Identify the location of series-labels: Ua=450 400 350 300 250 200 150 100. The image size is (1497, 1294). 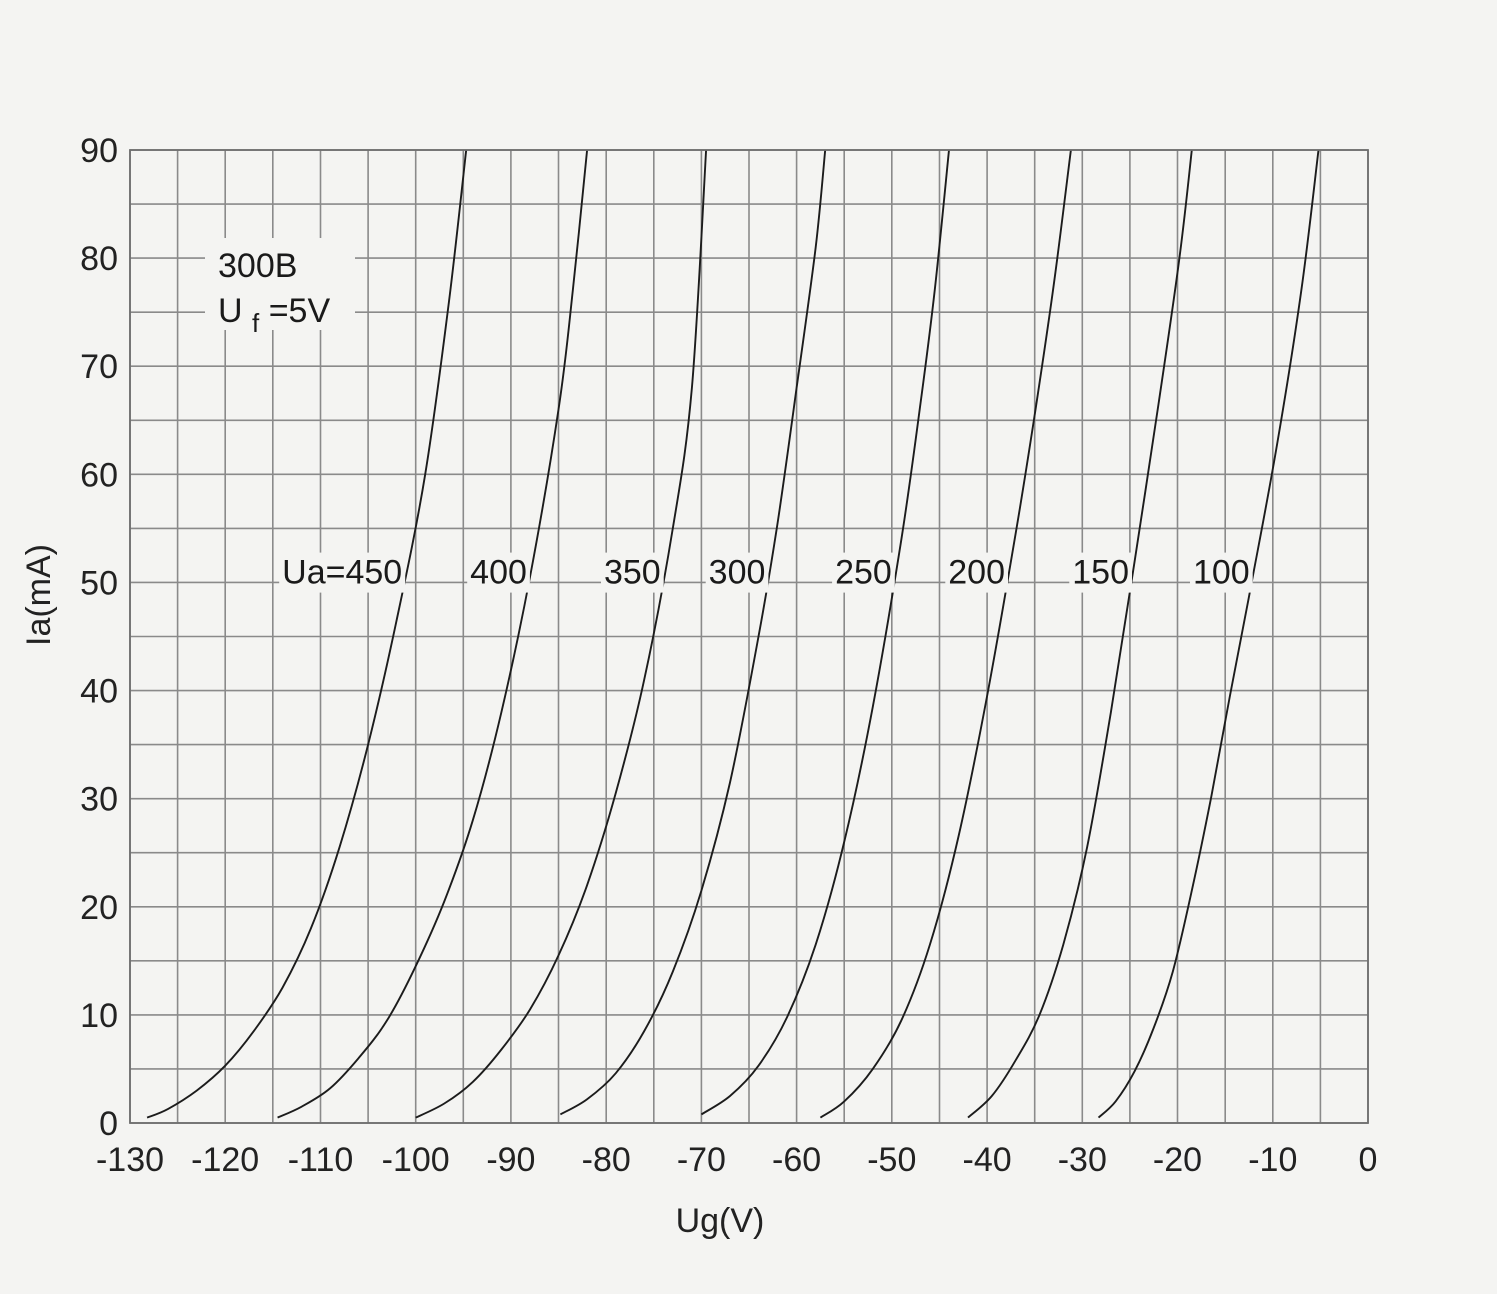
(766, 572).